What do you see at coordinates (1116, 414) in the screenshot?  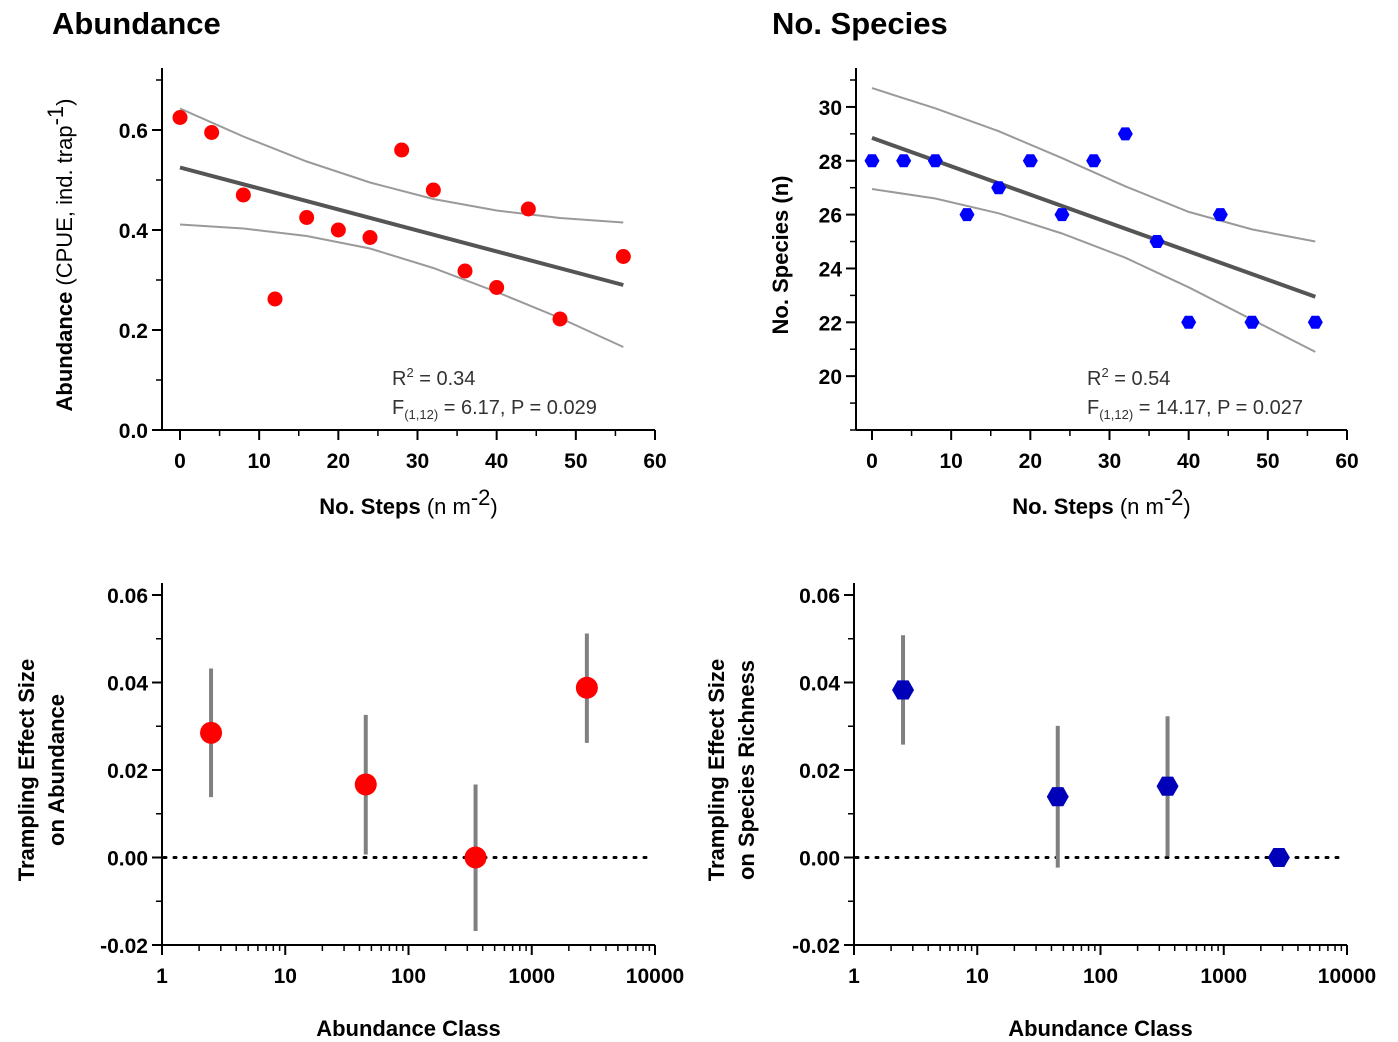 I see `annotation-f-sub: (1,12)` at bounding box center [1116, 414].